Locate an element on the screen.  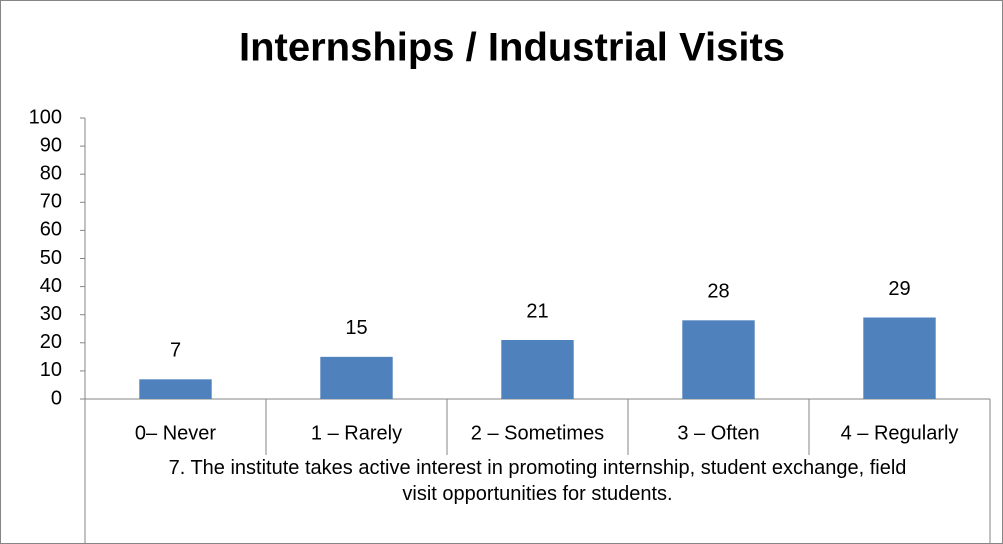
y-tick-label: 30 is located at coordinates (51, 314).